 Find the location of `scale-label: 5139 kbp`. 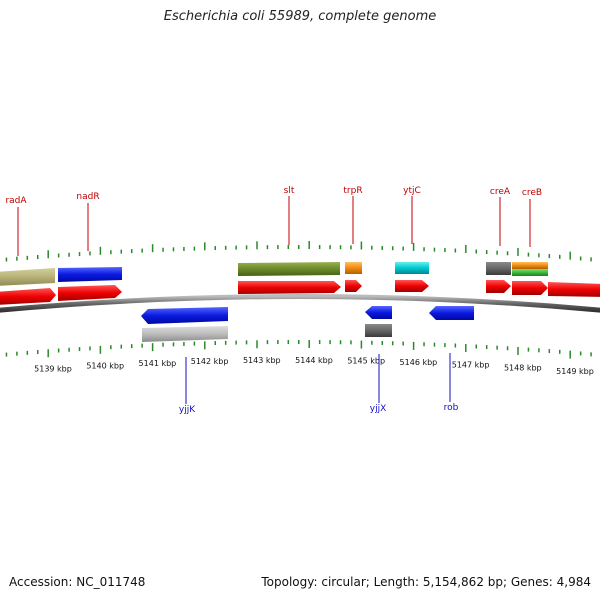

scale-label: 5139 kbp is located at coordinates (53, 369).